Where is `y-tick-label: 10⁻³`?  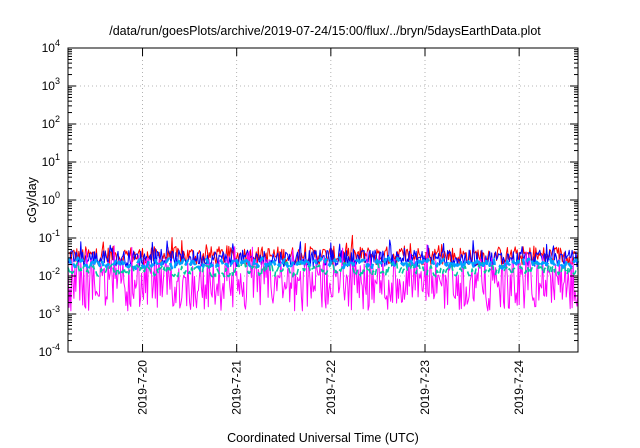 y-tick-label: 10⁻³ is located at coordinates (49, 312).